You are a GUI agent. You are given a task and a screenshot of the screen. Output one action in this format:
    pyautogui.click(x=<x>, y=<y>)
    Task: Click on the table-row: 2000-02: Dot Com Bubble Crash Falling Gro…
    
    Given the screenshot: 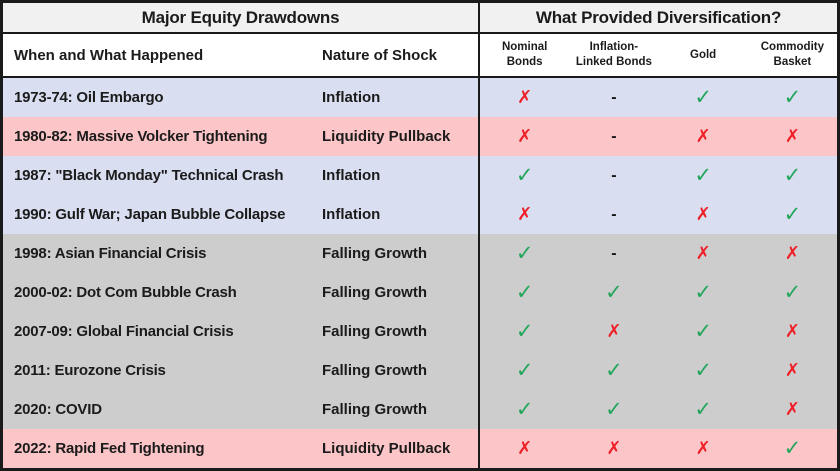 What is the action you would take?
    pyautogui.click(x=420, y=292)
    